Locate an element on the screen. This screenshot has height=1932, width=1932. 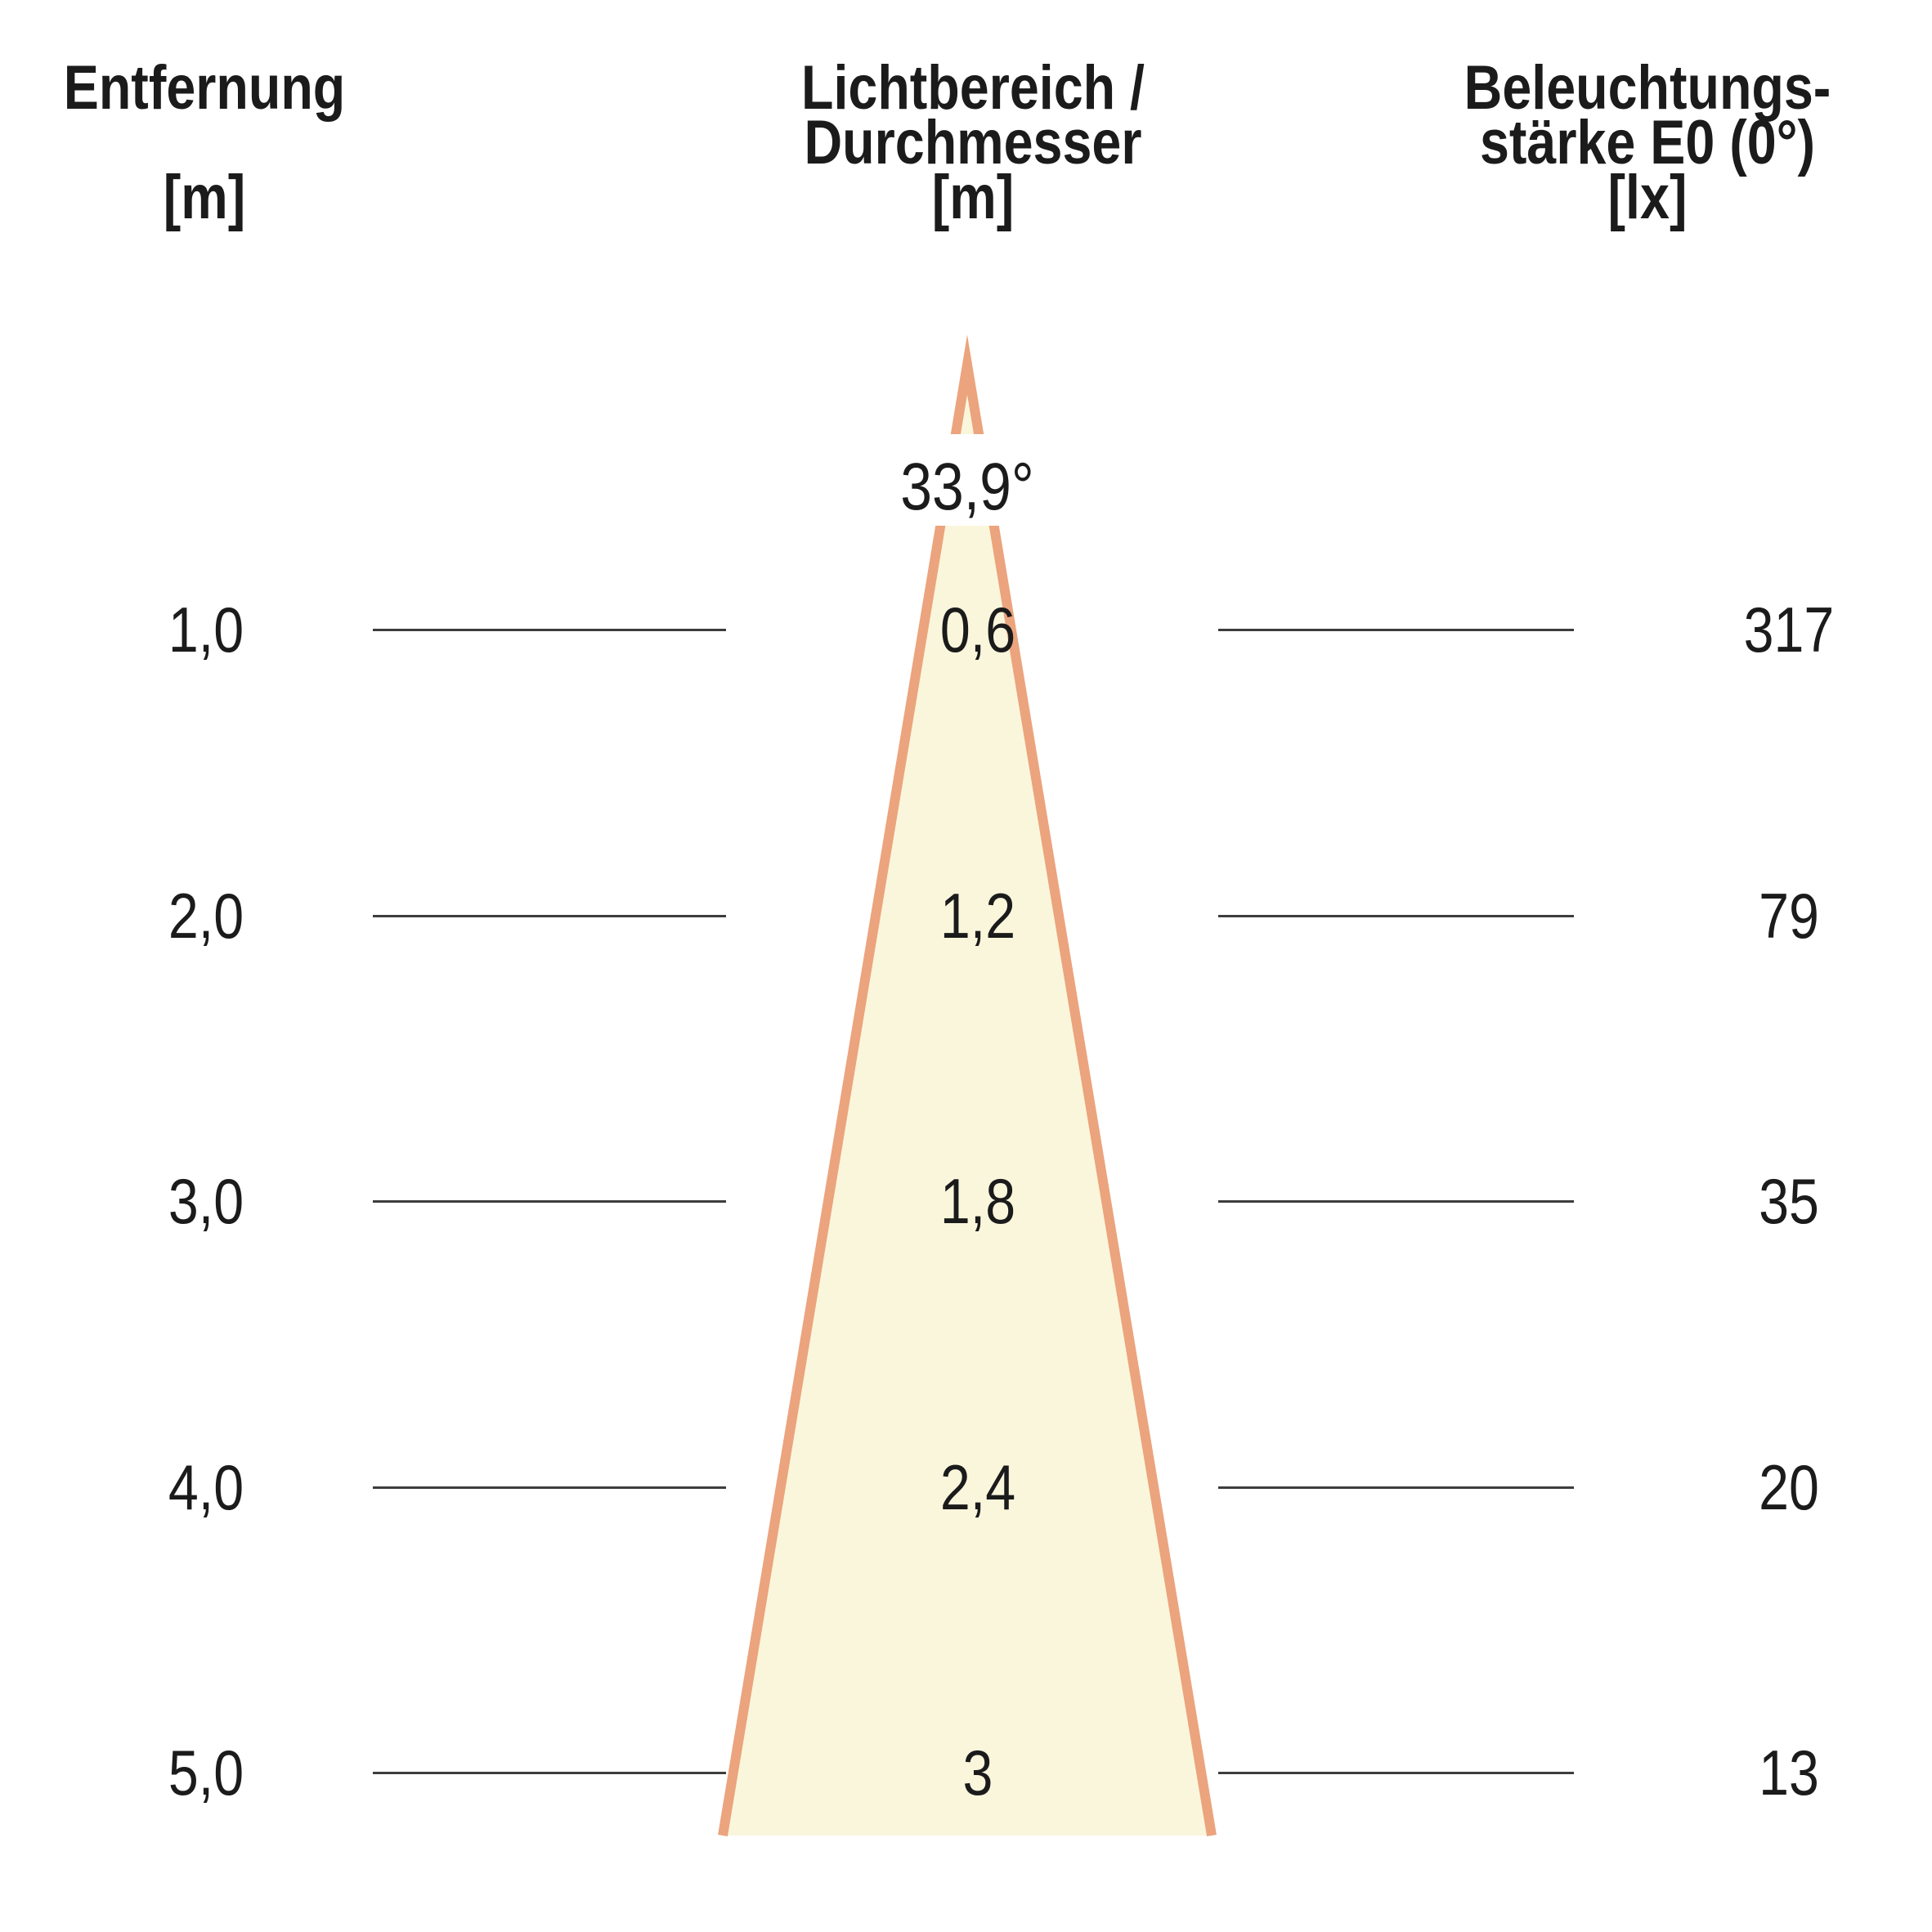
angle-label-background is located at coordinates (967, 480).